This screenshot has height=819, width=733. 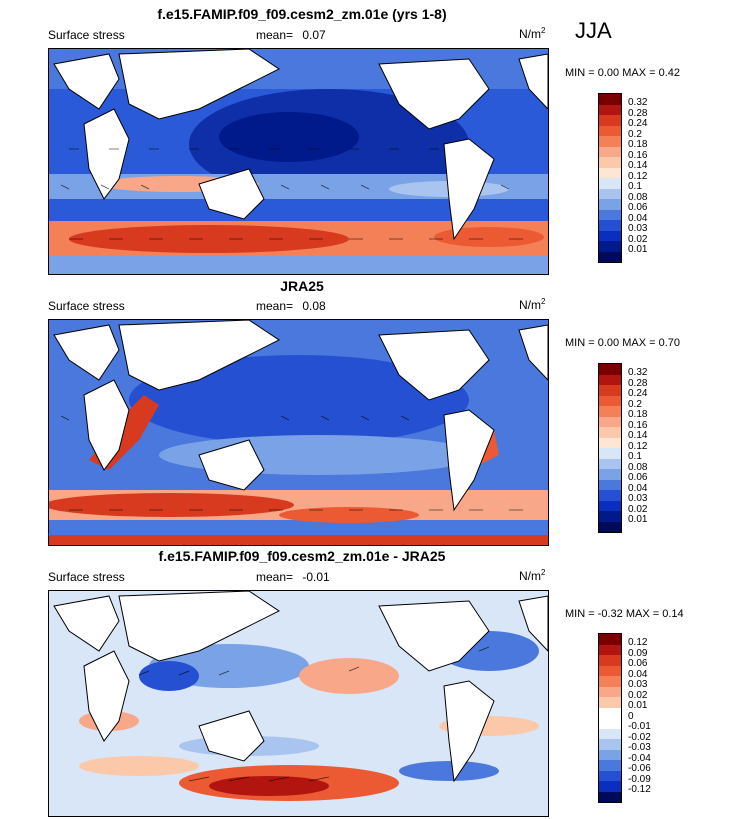 What do you see at coordinates (635, 186) in the screenshot?
I see `colorbar-tick-label: 0.1` at bounding box center [635, 186].